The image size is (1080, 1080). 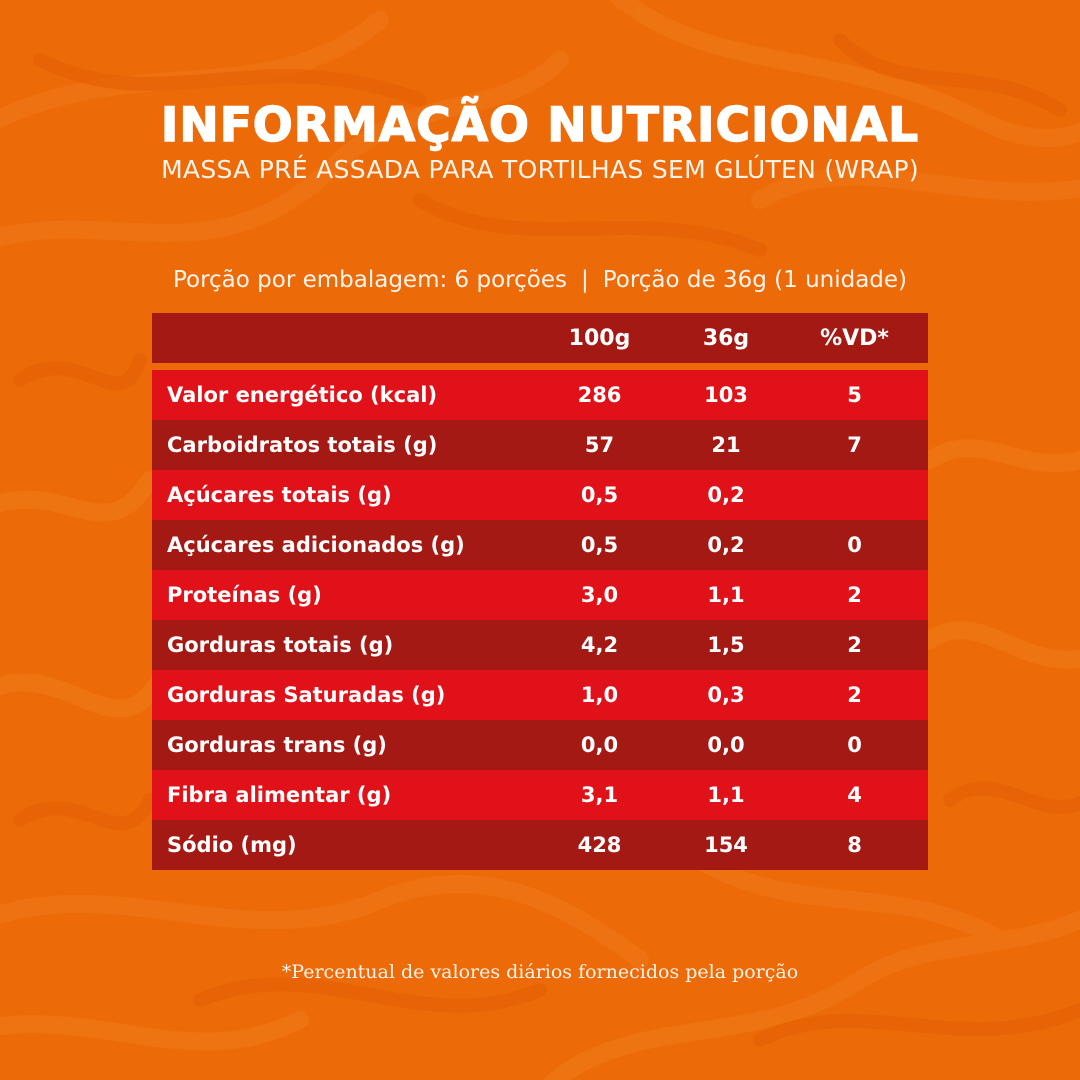 What do you see at coordinates (726, 338) in the screenshot?
I see `header-per-36g: 36g` at bounding box center [726, 338].